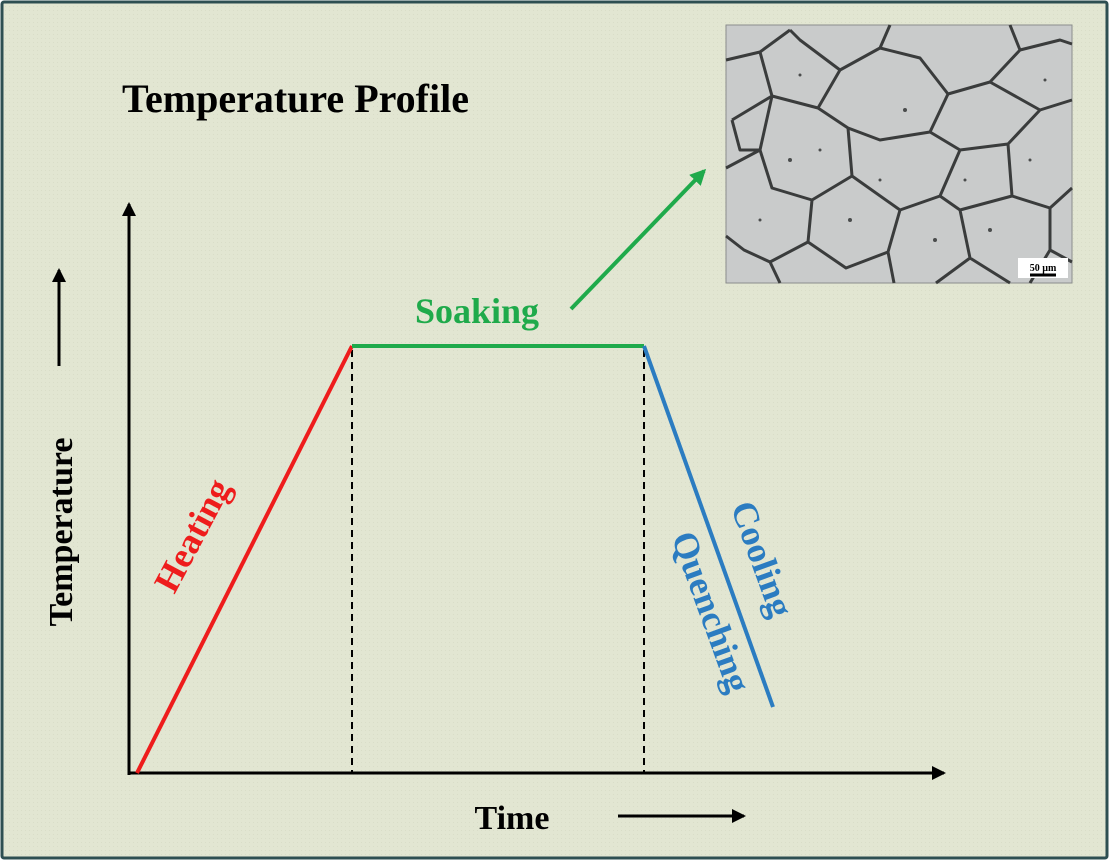  I want to click on y-axis-label: Temperature, so click(61, 532).